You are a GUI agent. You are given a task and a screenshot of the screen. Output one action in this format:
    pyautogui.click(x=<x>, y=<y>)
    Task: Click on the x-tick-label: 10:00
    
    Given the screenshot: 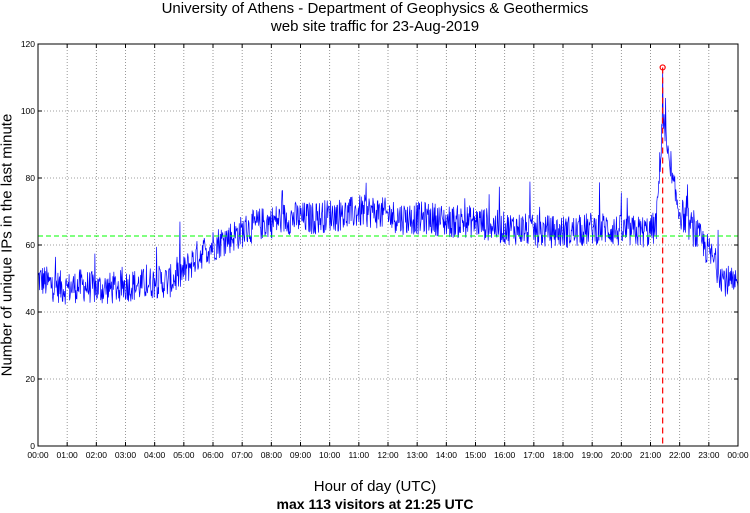 What is the action you would take?
    pyautogui.click(x=330, y=455)
    